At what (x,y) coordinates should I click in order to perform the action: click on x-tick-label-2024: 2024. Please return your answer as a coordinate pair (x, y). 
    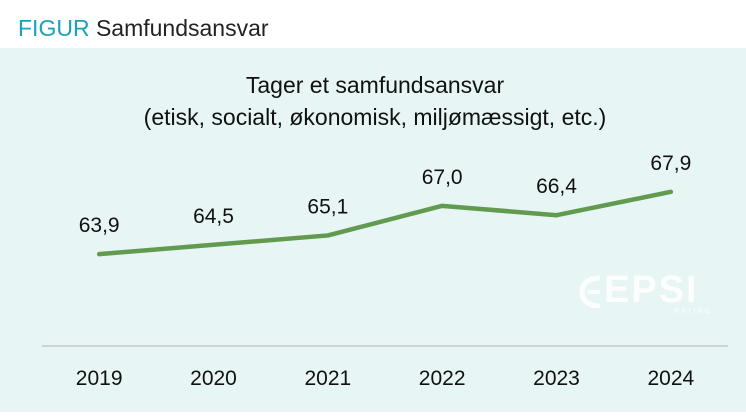
    Looking at the image, I should click on (670, 378).